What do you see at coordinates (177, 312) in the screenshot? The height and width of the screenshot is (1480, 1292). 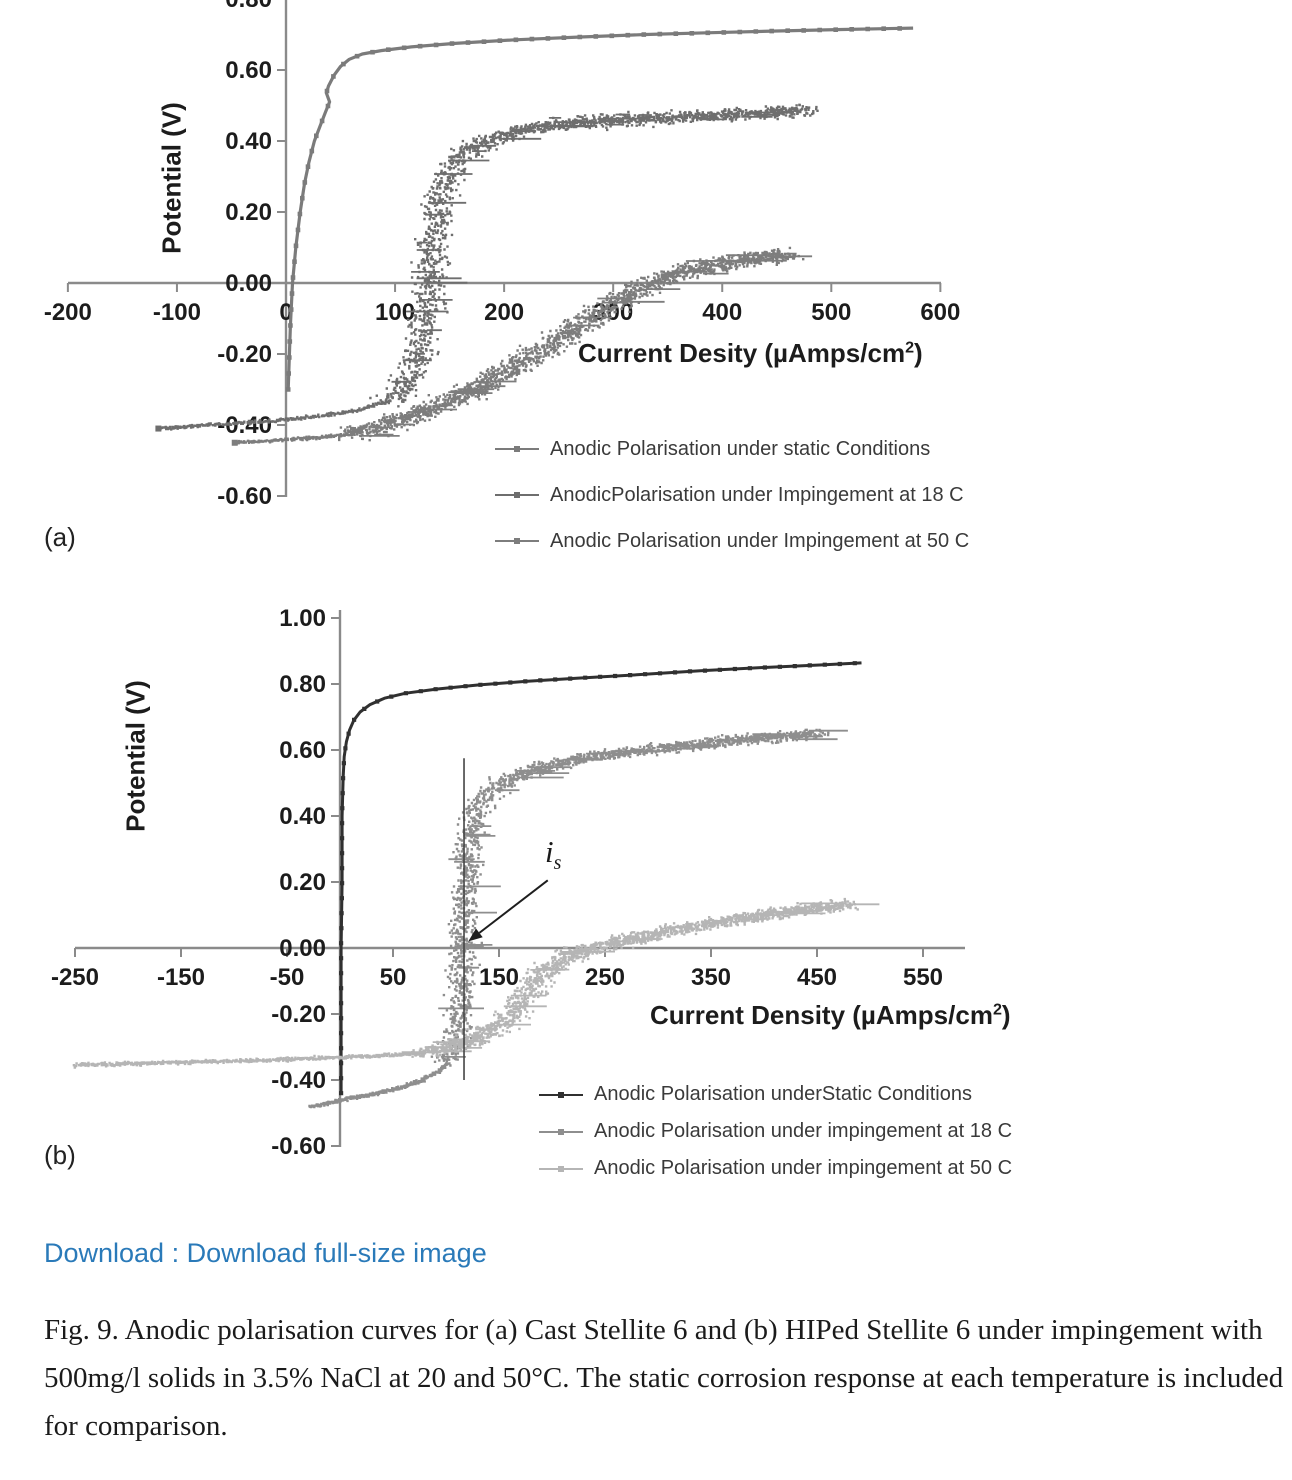 I see `x-tick-label: -100` at bounding box center [177, 312].